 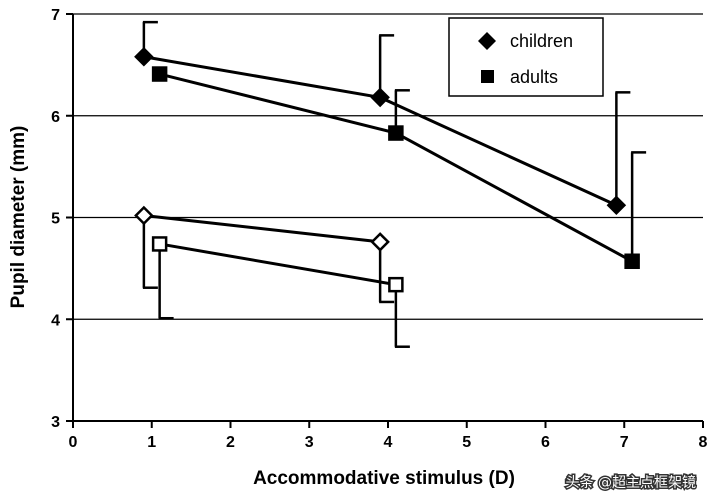 What do you see at coordinates (466, 442) in the screenshot?
I see `x-tick-label-5: 5` at bounding box center [466, 442].